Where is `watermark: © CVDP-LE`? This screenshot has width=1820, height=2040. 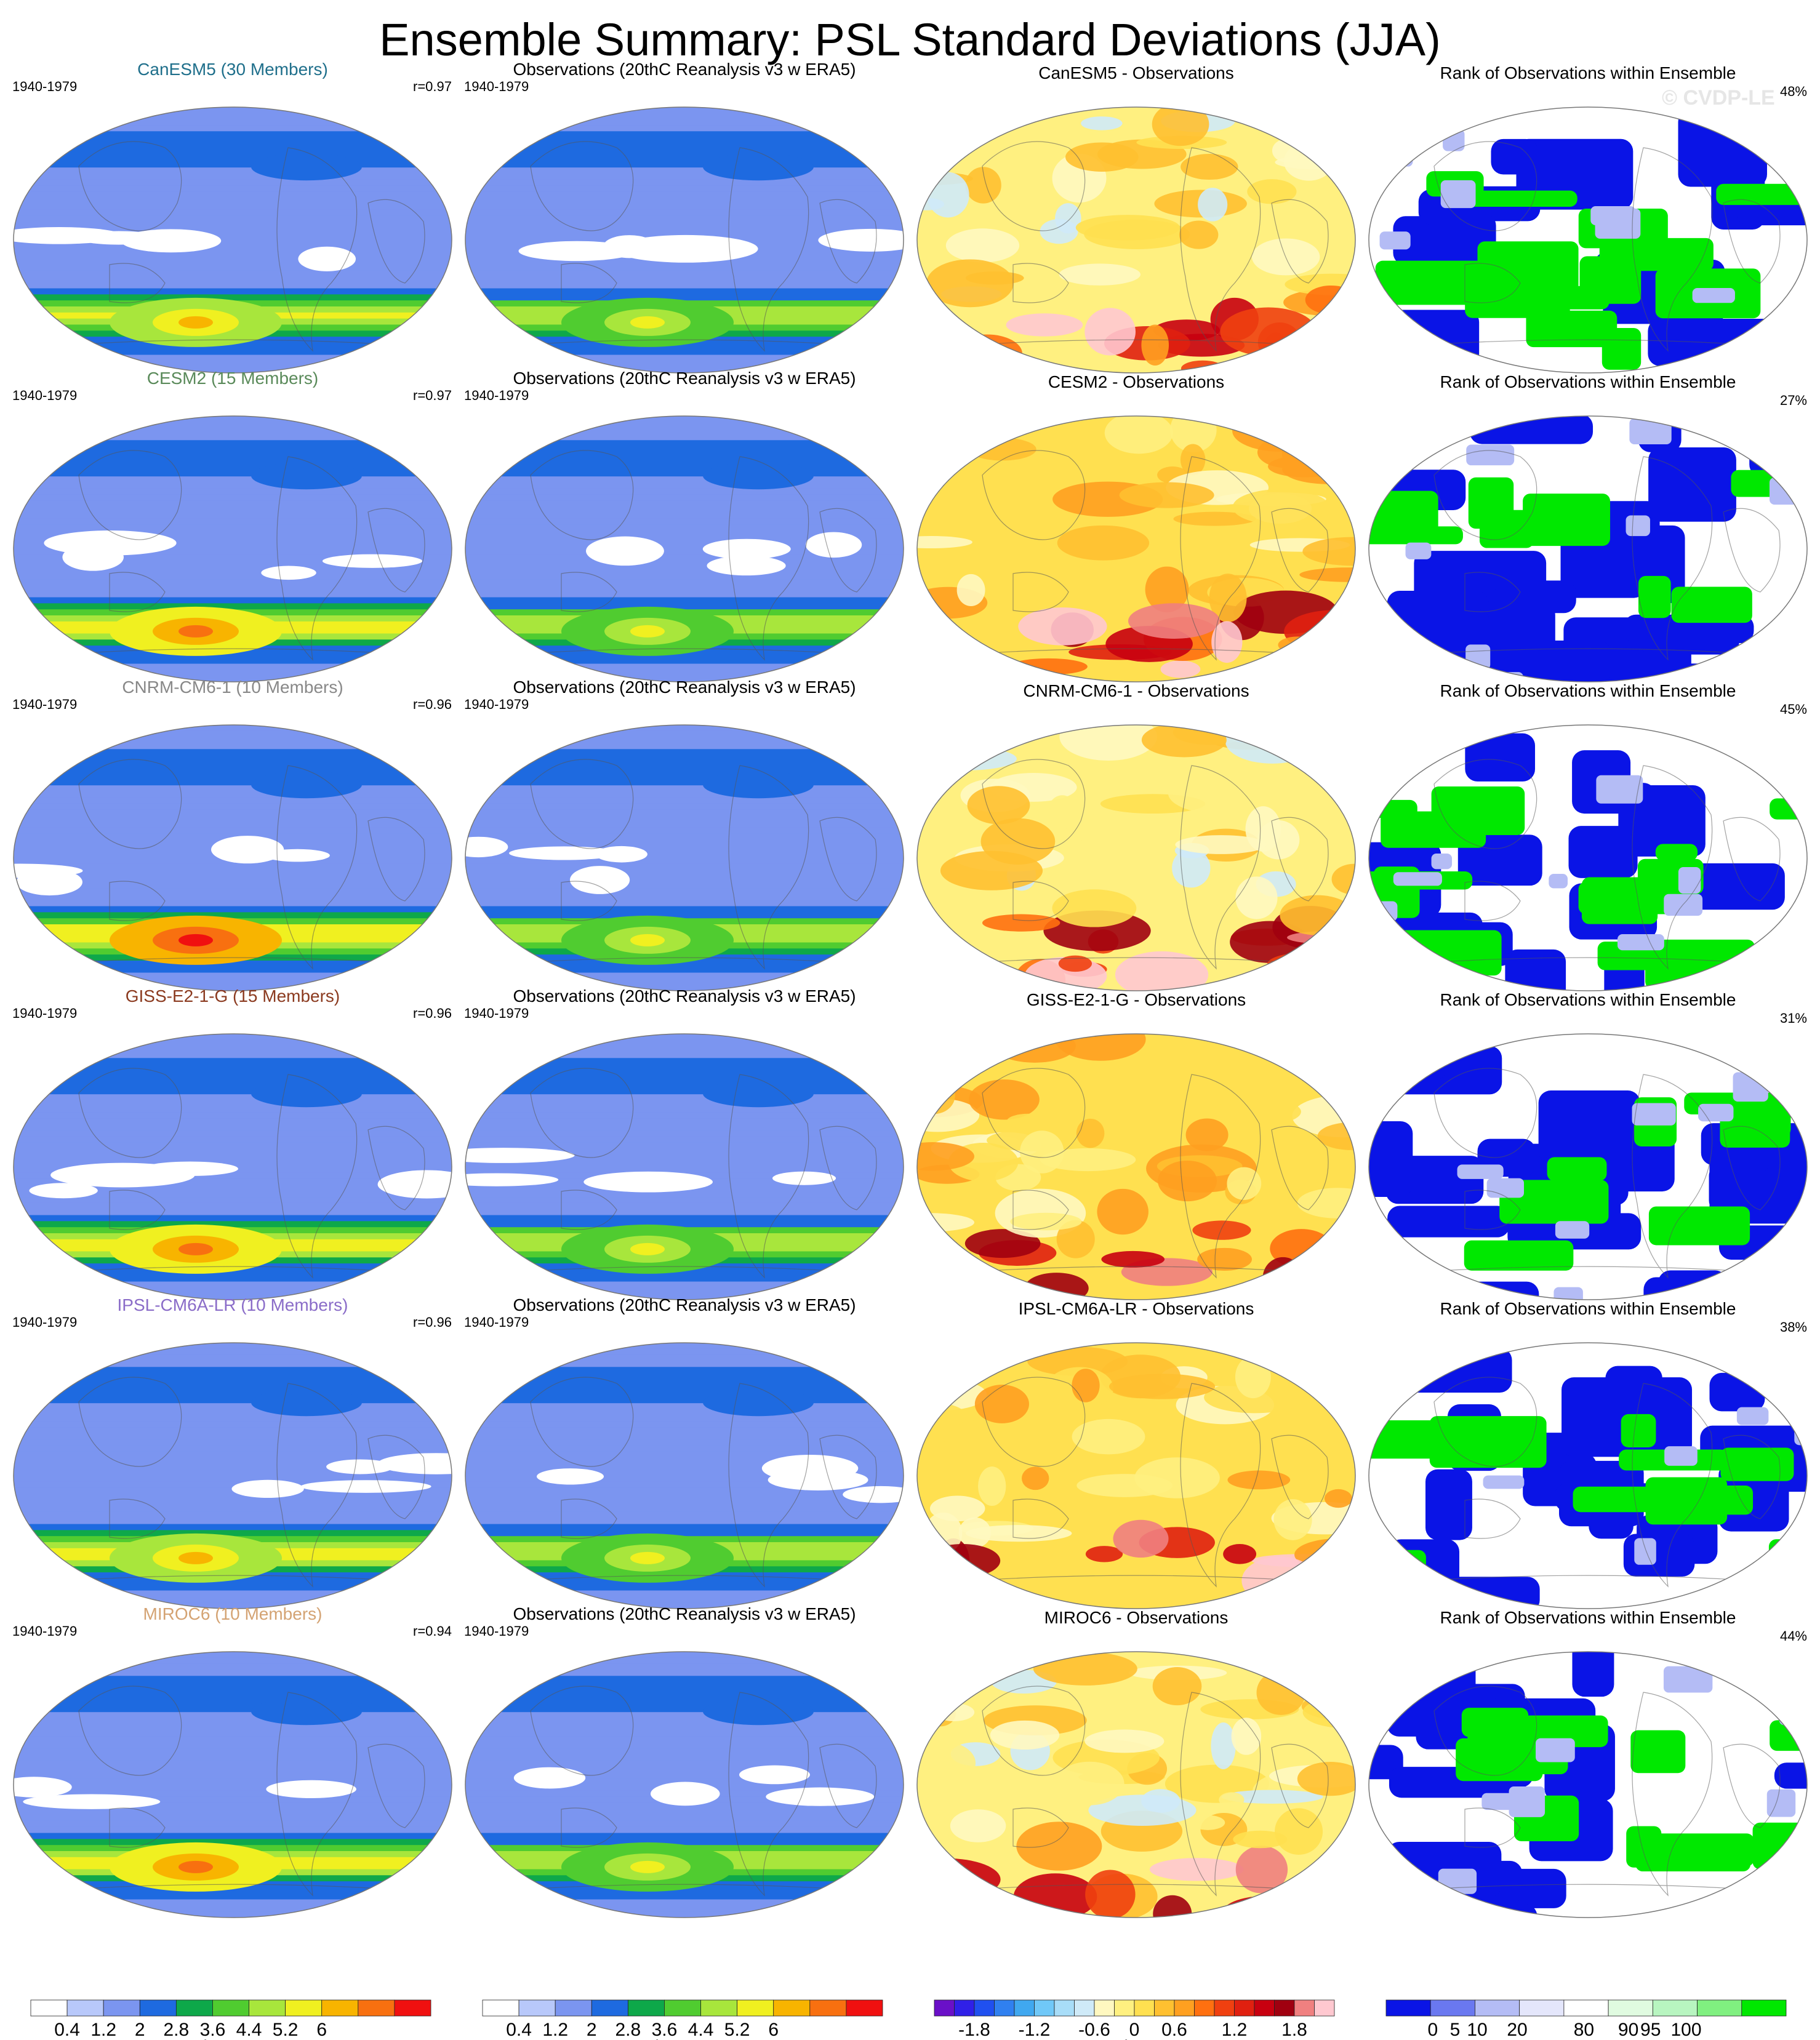 watermark: © CVDP-LE is located at coordinates (1718, 98).